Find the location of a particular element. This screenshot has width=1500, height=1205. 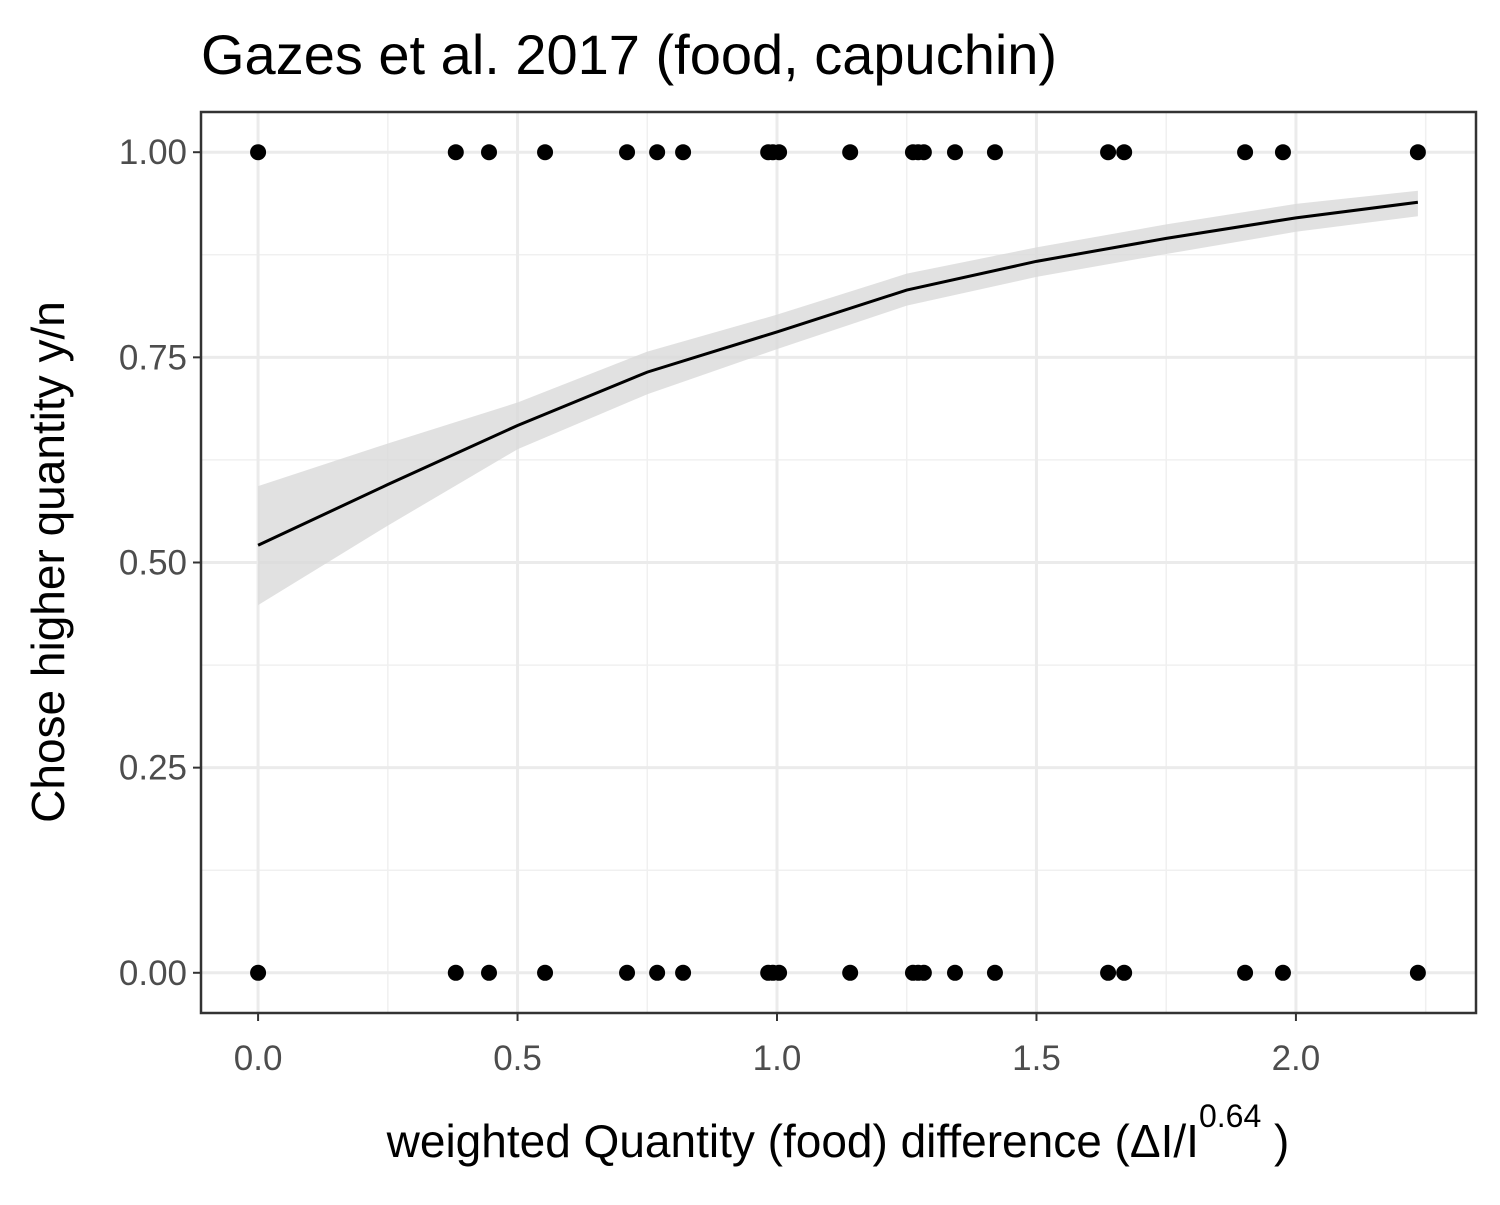

y-tick-label: 1.00 is located at coordinates (153, 152).